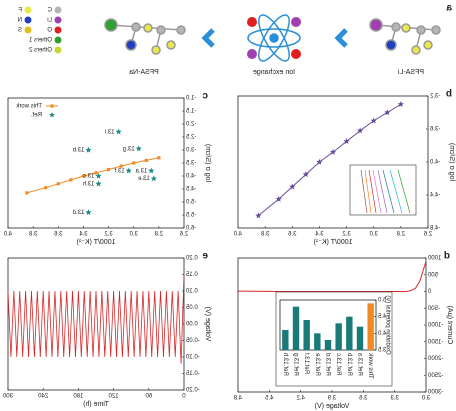 This screenshot has height=411, width=456. I want to click on legend-label: N, so click(20, 21).